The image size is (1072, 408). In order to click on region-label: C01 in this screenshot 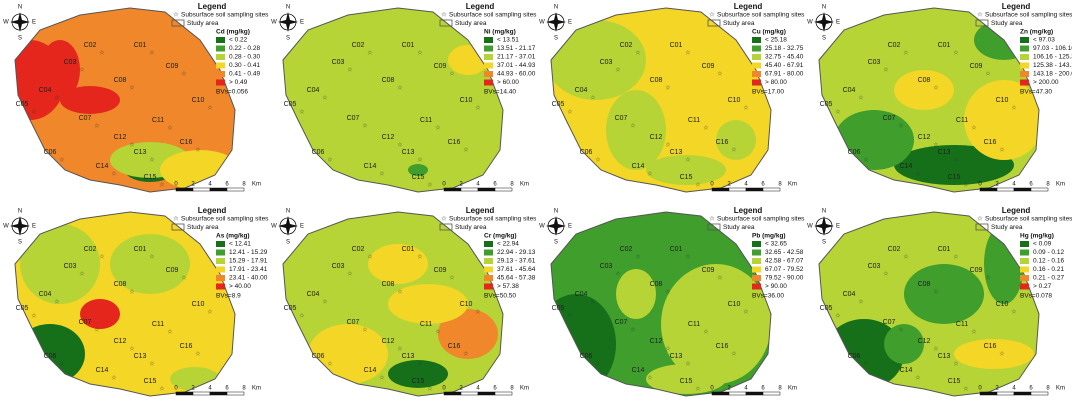, I will do `click(408, 249)`.